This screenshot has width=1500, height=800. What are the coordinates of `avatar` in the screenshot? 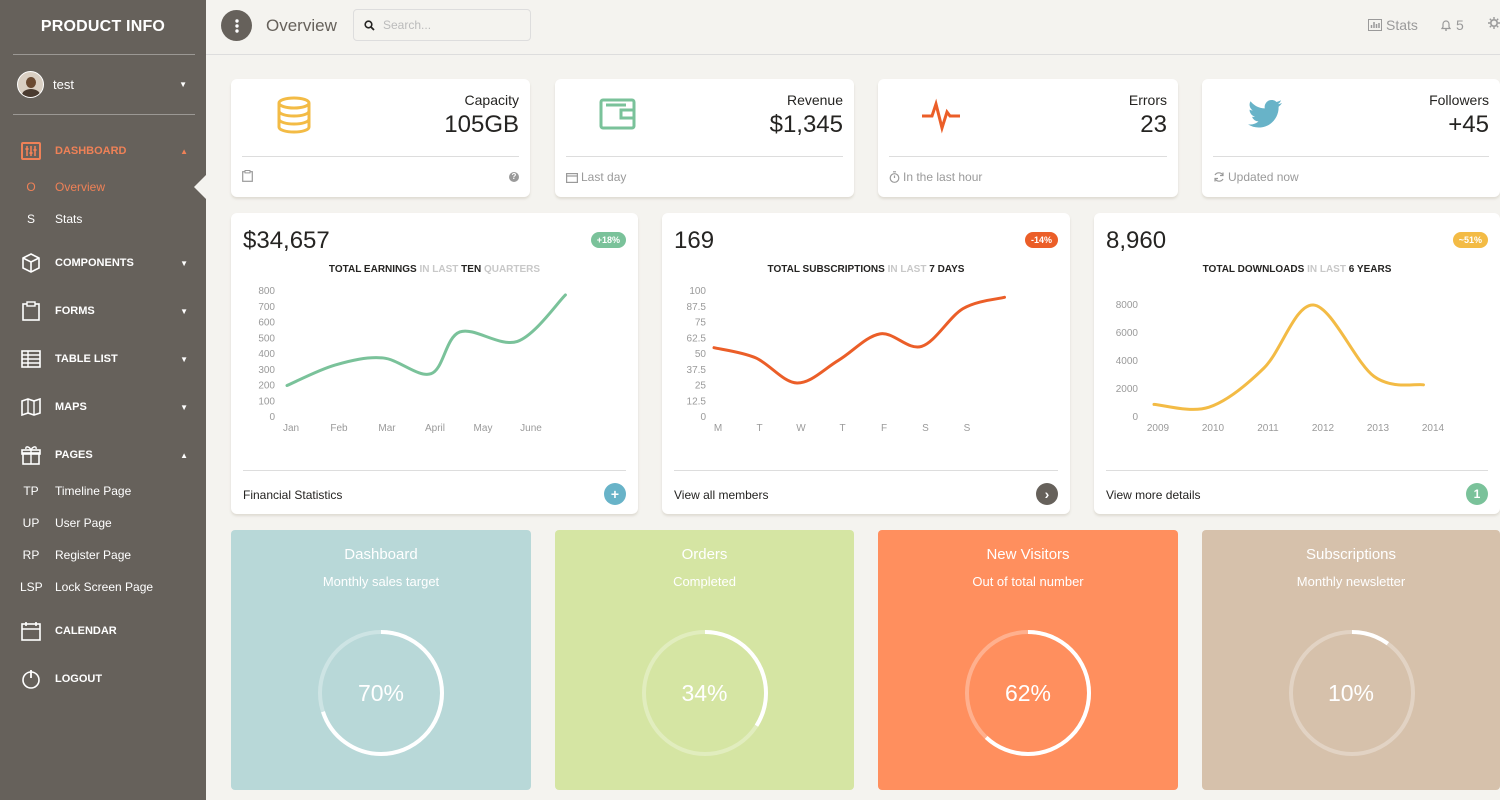 It's located at (30, 84).